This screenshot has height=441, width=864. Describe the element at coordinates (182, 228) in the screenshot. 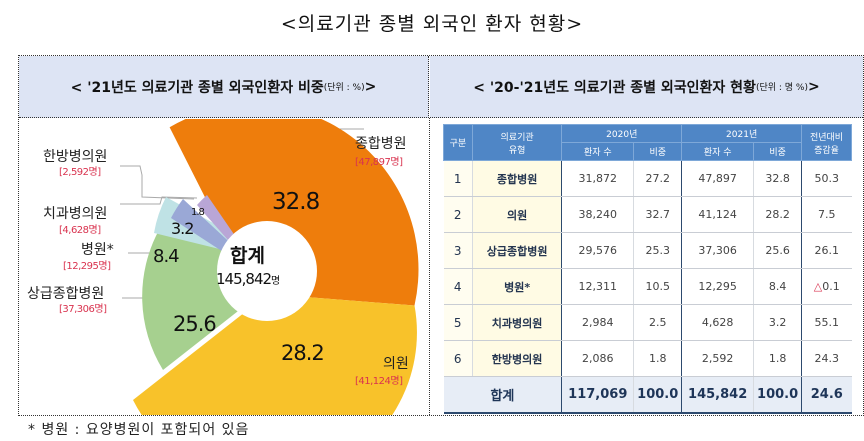

I see `value-dental: 3.2` at that location.